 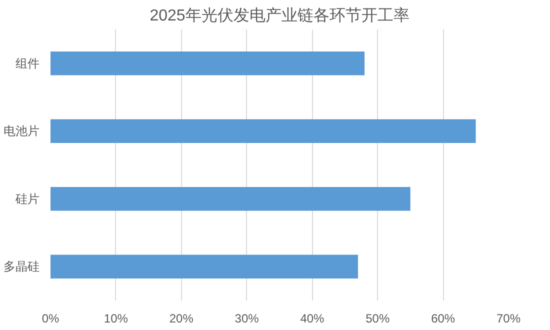 What do you see at coordinates (247, 319) in the screenshot?
I see `x-tick-label: 30%` at bounding box center [247, 319].